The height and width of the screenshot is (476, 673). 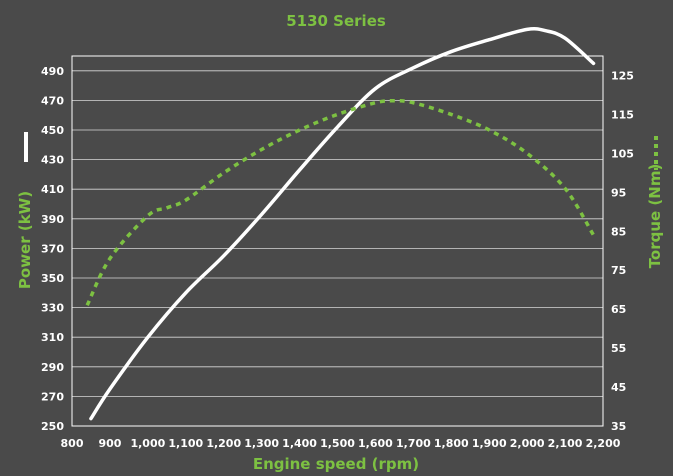 What do you see at coordinates (52, 278) in the screenshot?
I see `y-left-tick-label: 350` at bounding box center [52, 278].